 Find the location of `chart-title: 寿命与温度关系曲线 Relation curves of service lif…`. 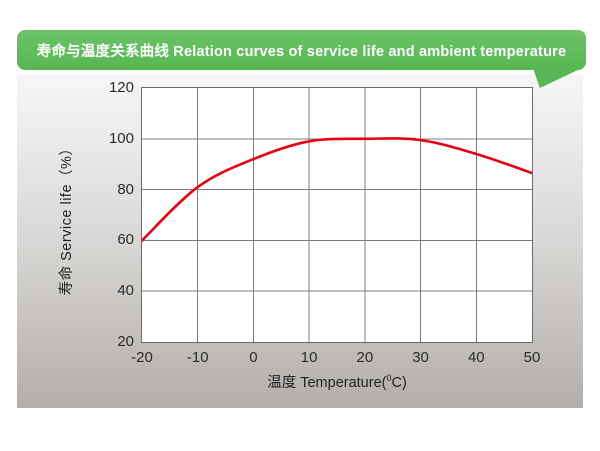

chart-title: 寿命与温度关系曲线 Relation curves of service lif… is located at coordinates (301, 51).